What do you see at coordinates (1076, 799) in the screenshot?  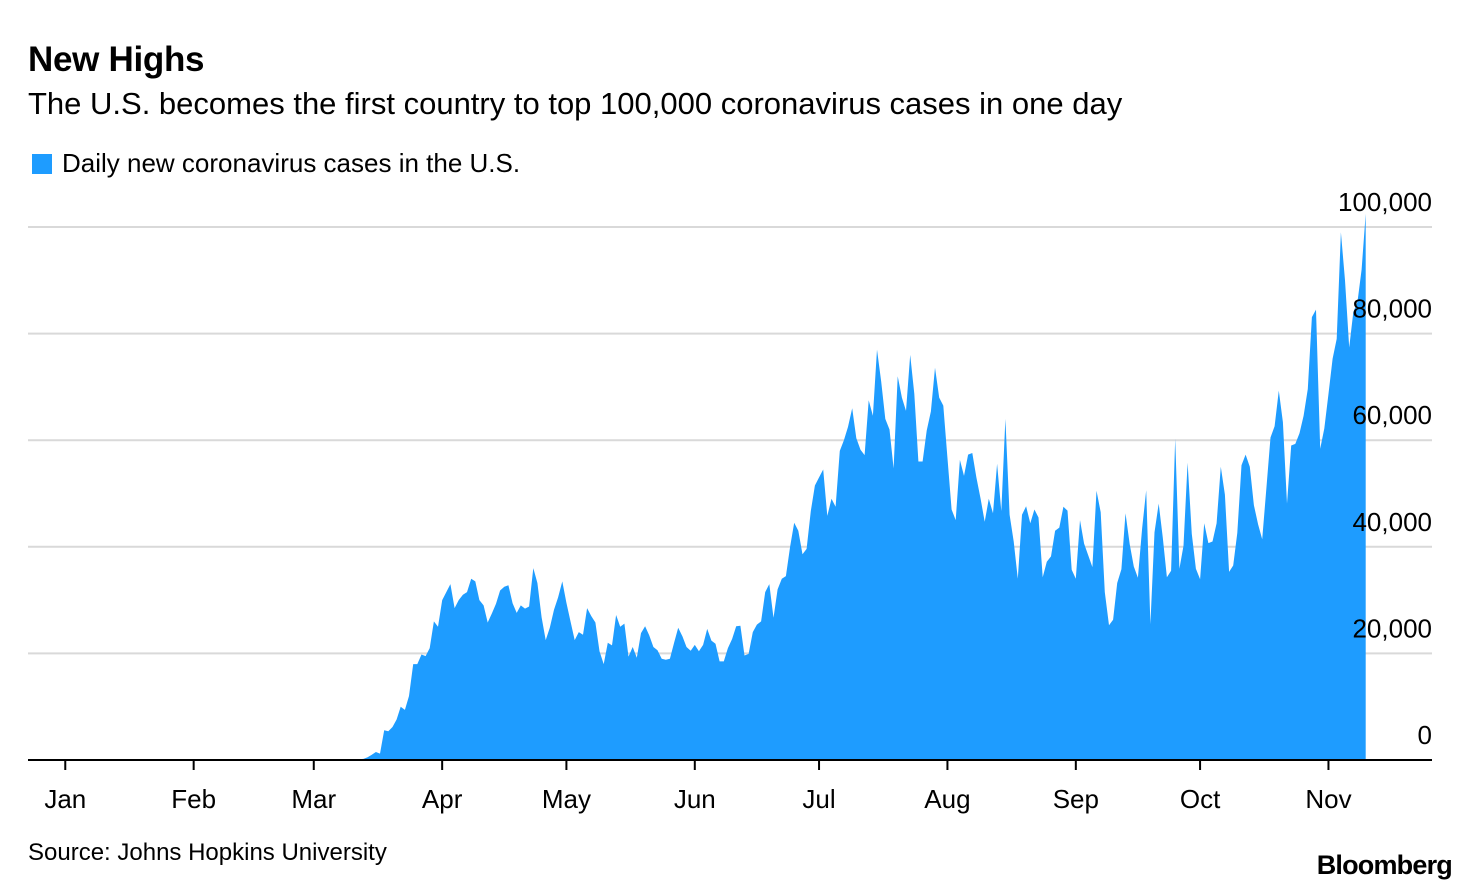 I see `x-tick-label: Sep` at bounding box center [1076, 799].